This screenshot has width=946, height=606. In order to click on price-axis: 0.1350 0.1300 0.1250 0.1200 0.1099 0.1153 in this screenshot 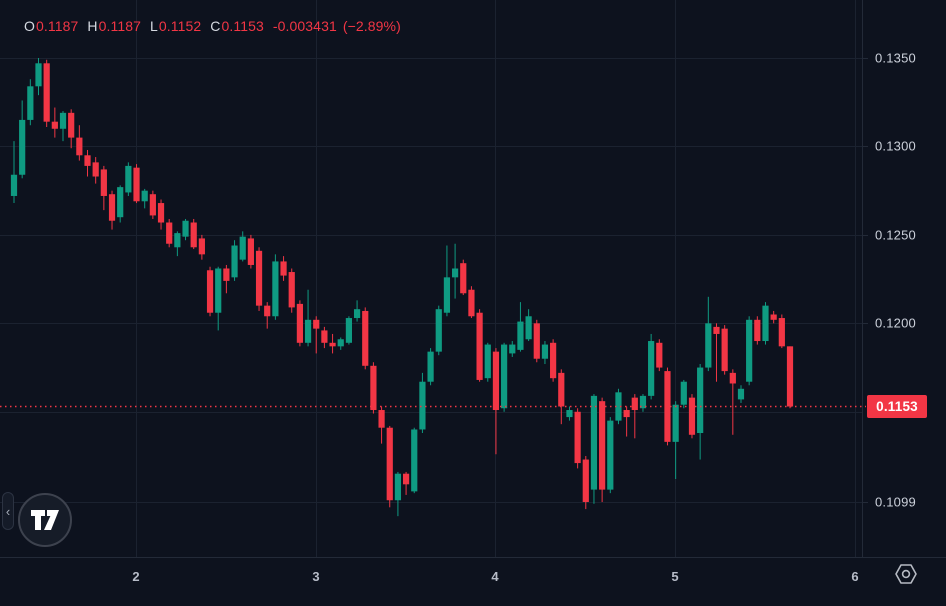, I will do `click(904, 278)`.